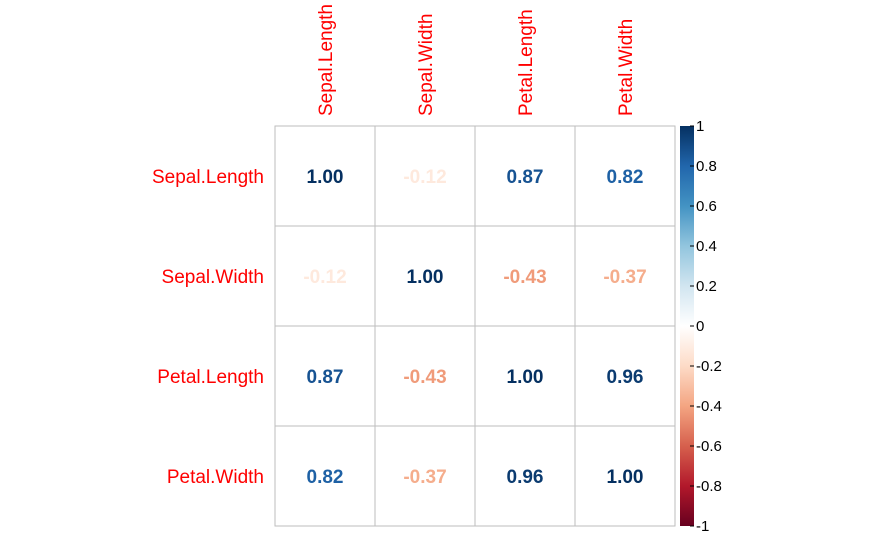 The height and width of the screenshot is (540, 875). What do you see at coordinates (210, 377) in the screenshot?
I see `row-label: Petal.Length` at bounding box center [210, 377].